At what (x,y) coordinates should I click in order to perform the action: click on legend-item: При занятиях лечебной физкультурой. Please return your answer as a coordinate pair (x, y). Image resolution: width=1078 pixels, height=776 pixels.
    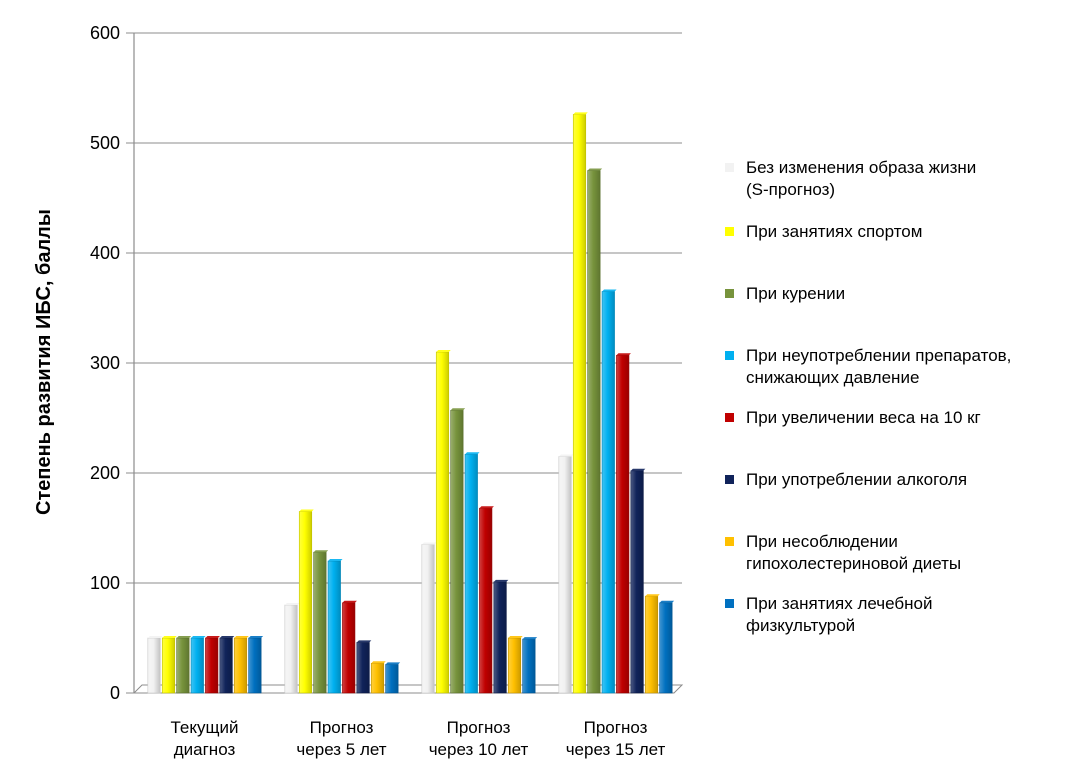
    Looking at the image, I should click on (900, 615).